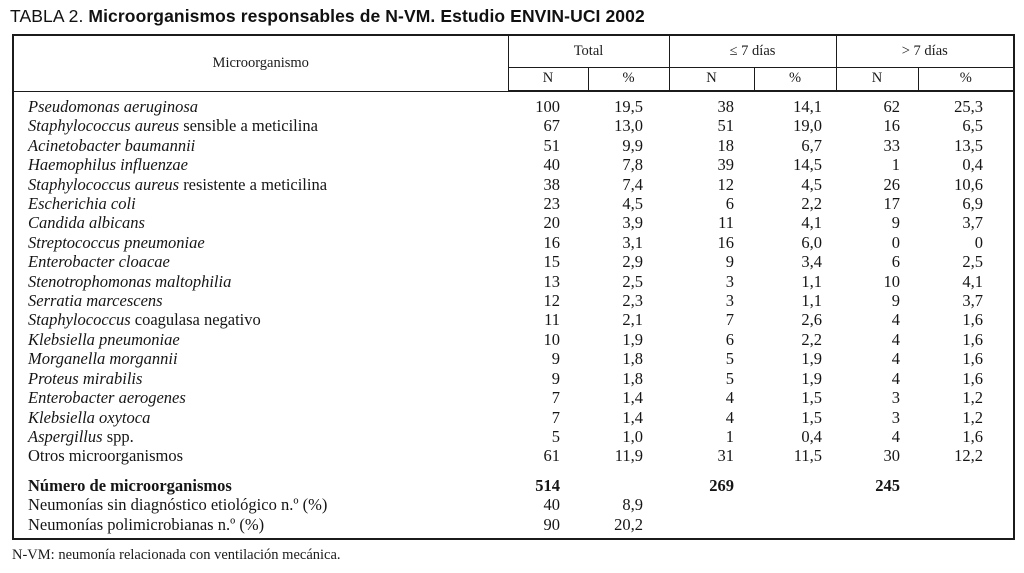  What do you see at coordinates (552, 145) in the screenshot?
I see `value-cell: 51` at bounding box center [552, 145].